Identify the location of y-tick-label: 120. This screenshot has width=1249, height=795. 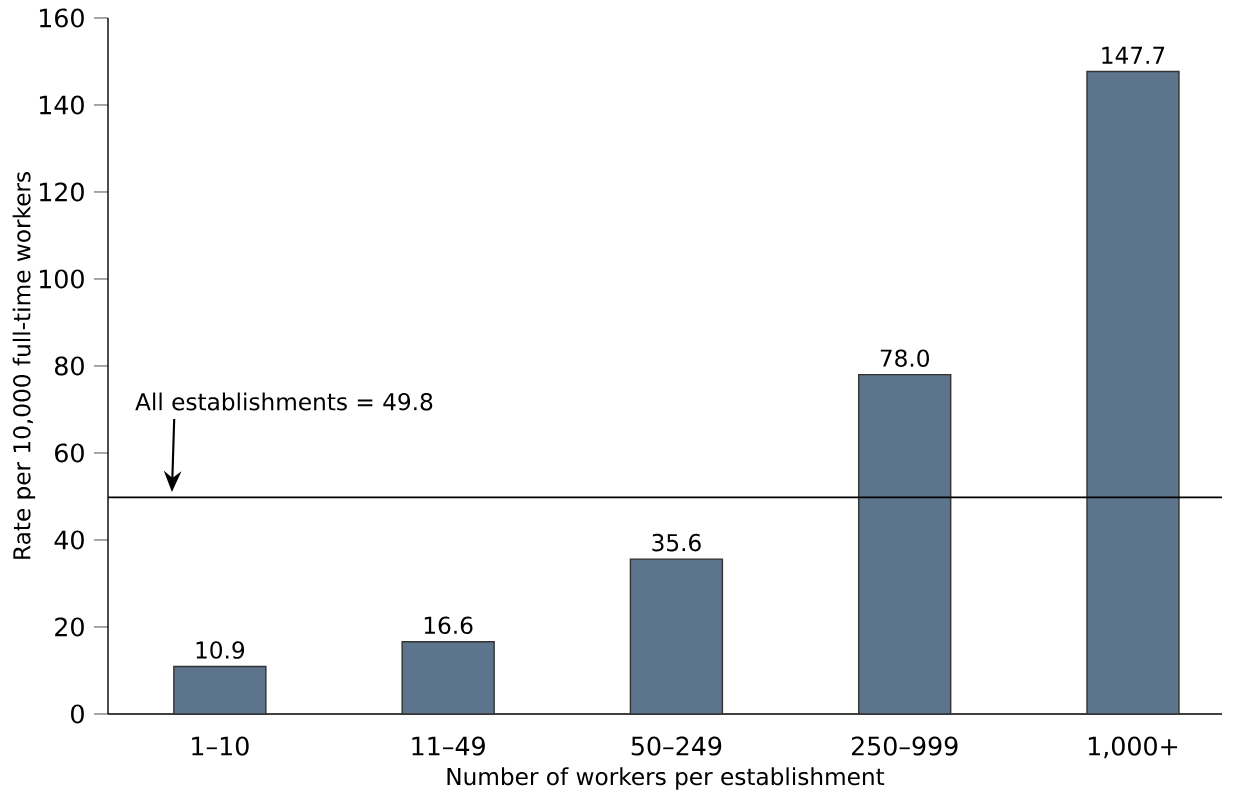
(61, 192).